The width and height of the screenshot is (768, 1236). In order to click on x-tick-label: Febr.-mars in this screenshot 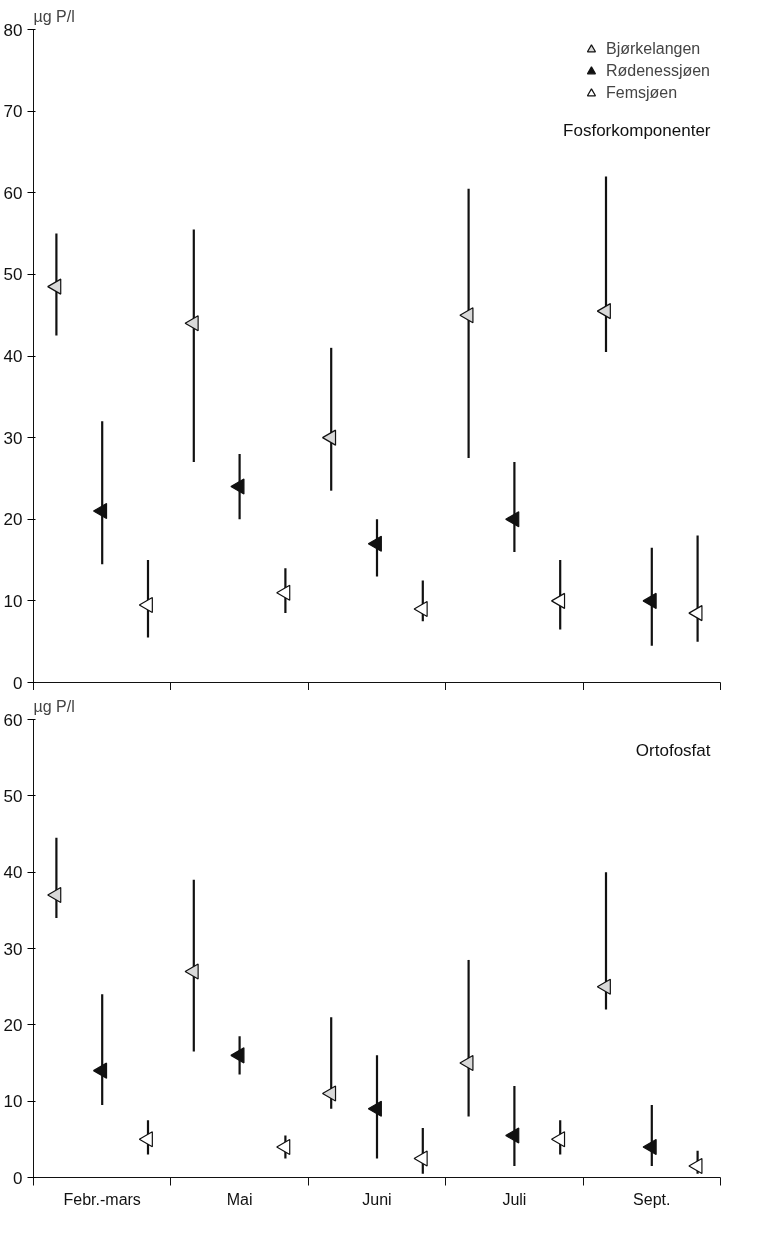, I will do `click(102, 1199)`.